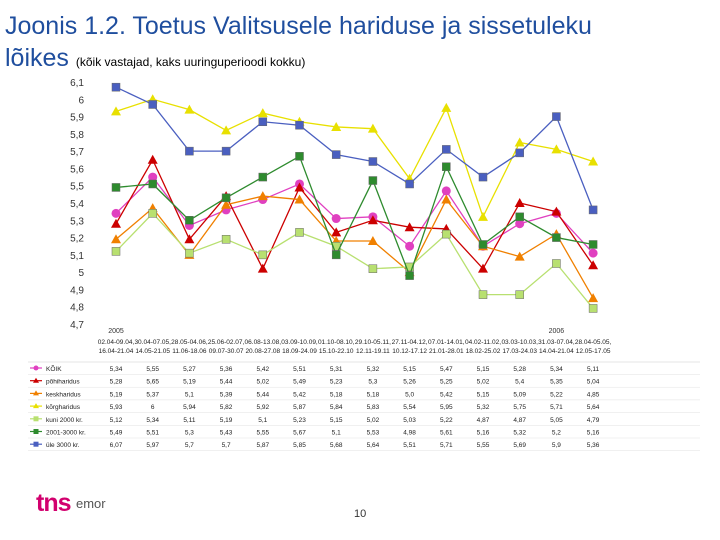 The height and width of the screenshot is (540, 720). I want to click on data-label: 5,94, so click(189, 407).